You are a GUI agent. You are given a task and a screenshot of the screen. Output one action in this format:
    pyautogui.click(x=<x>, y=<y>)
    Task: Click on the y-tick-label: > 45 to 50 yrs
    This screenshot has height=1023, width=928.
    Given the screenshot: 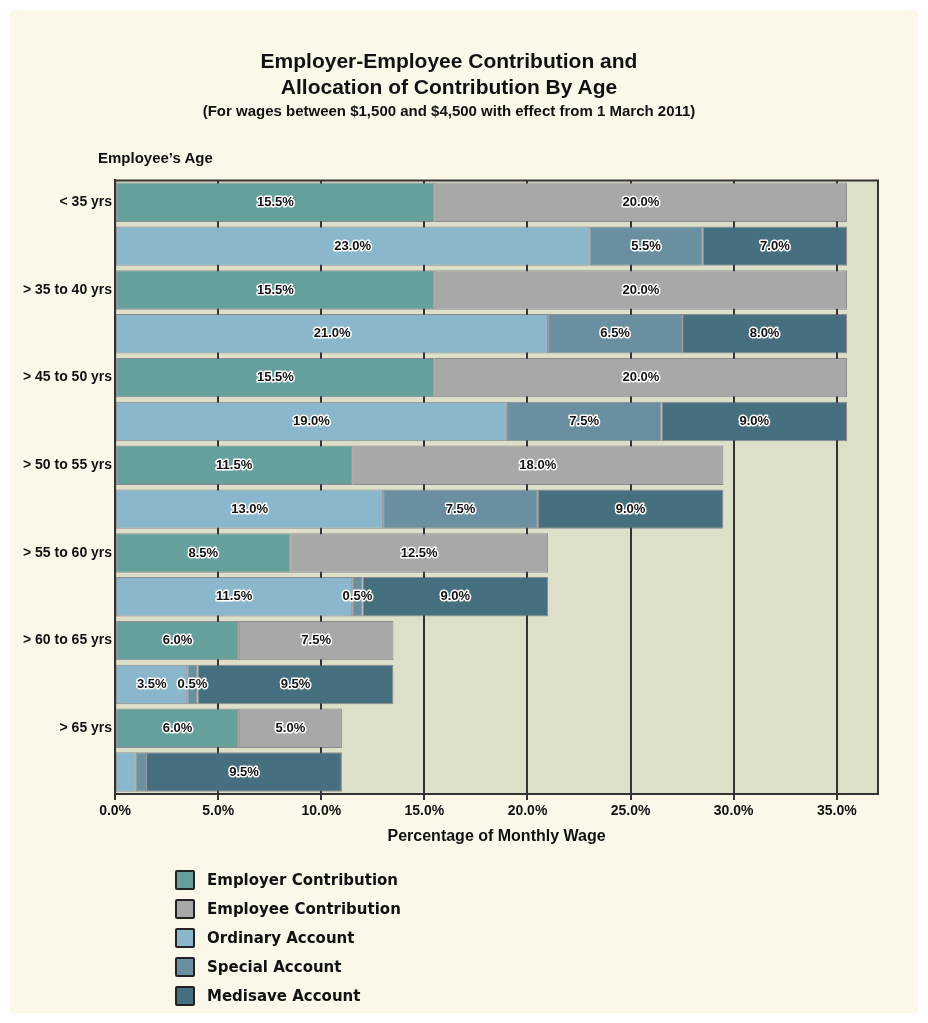 What is the action you would take?
    pyautogui.click(x=67, y=376)
    